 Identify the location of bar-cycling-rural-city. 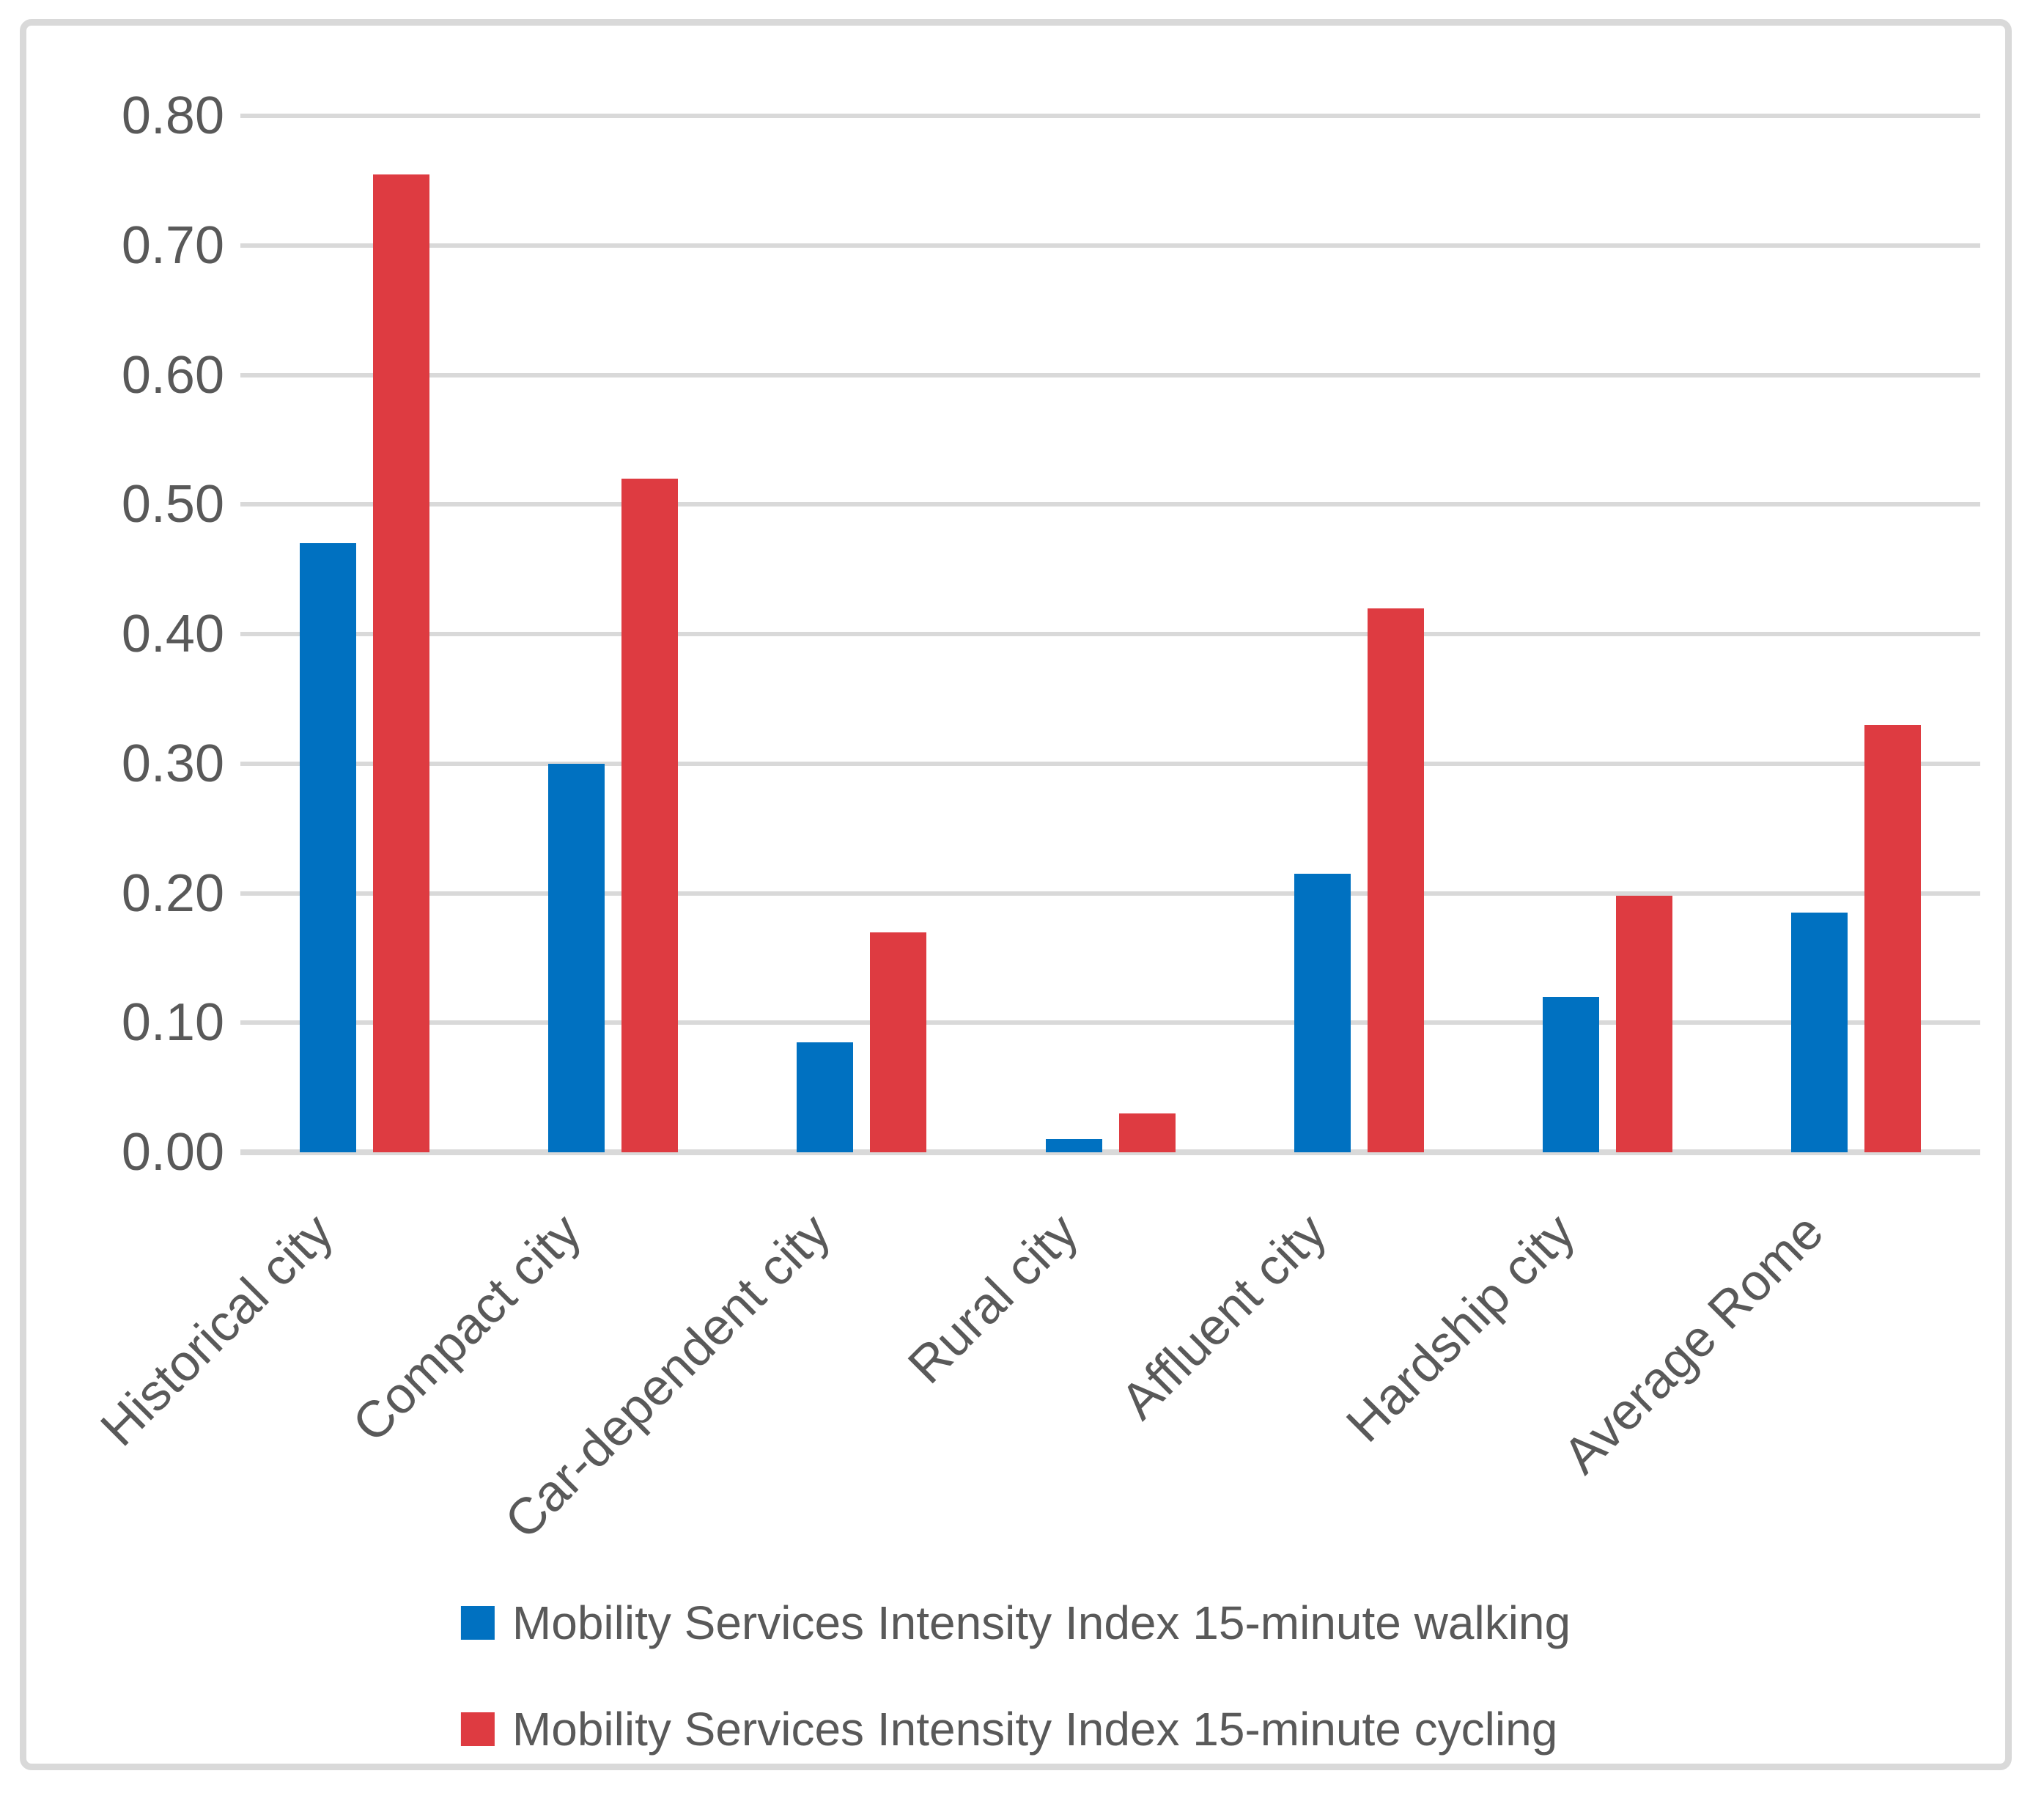
(1147, 1132).